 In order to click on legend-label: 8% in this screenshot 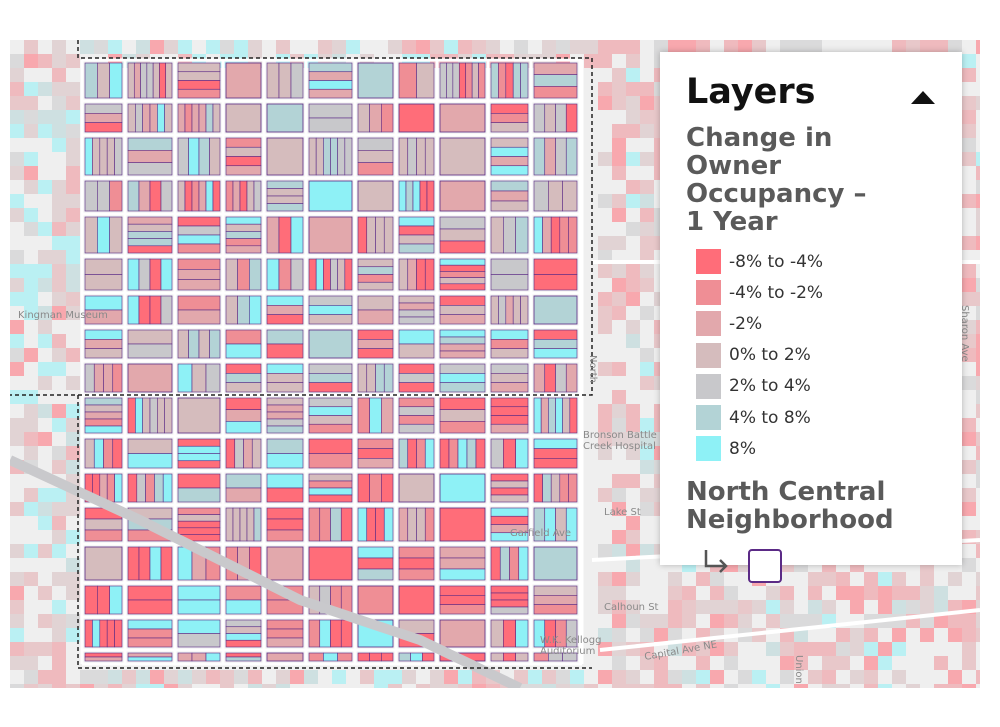, I will do `click(742, 448)`.